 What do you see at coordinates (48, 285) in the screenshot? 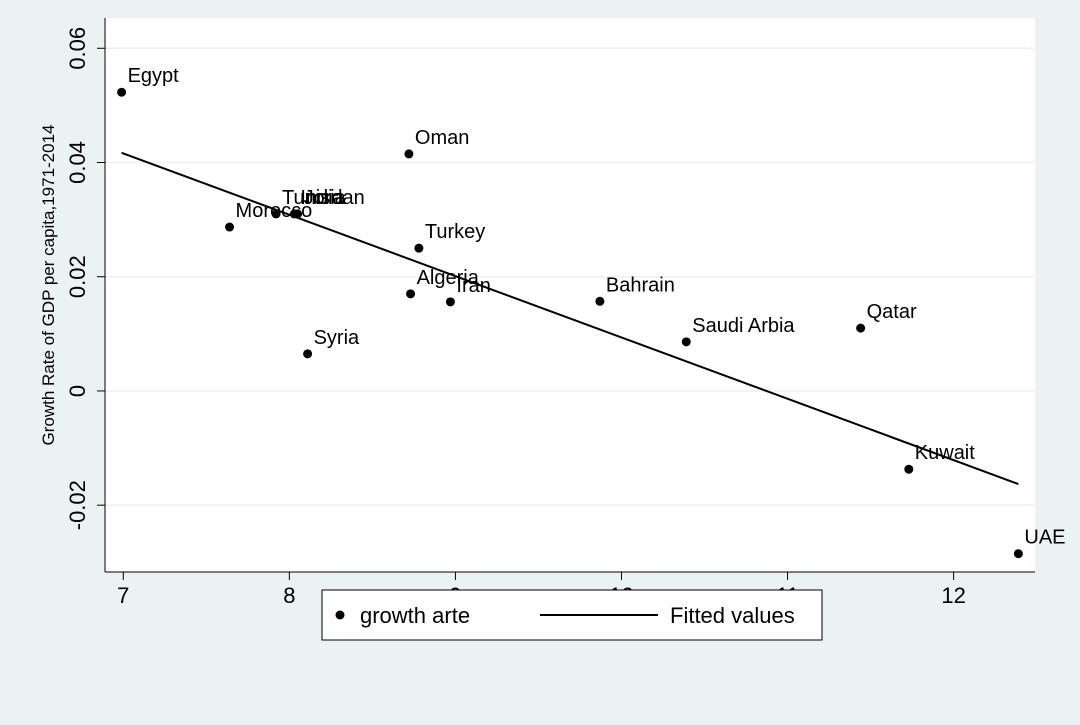
I see `y-axis-title: Growth Rate of GDP per capita,1971-2014` at bounding box center [48, 285].